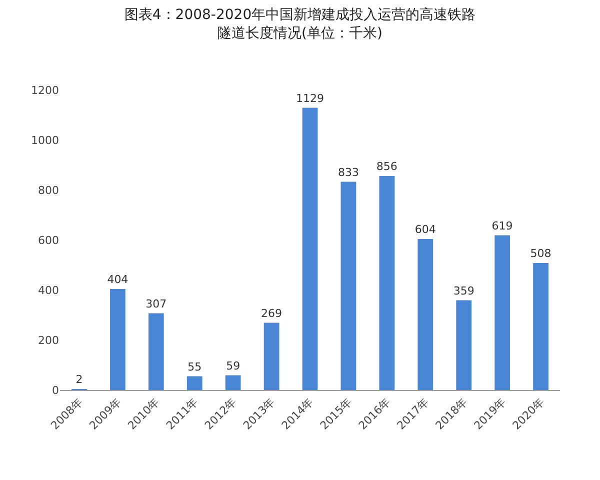 The width and height of the screenshot is (600, 480). What do you see at coordinates (463, 291) in the screenshot?
I see `data-label: 359` at bounding box center [463, 291].